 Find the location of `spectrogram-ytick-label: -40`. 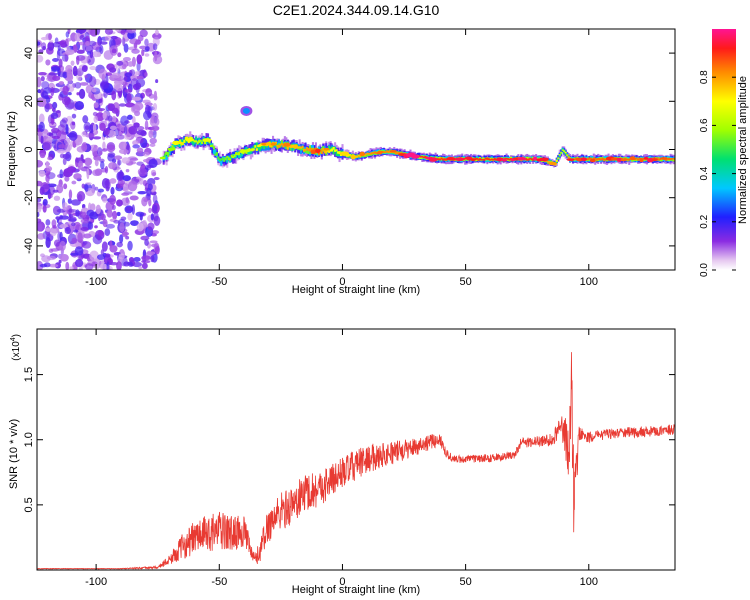

spectrogram-ytick-label: -40 is located at coordinates (29, 246).